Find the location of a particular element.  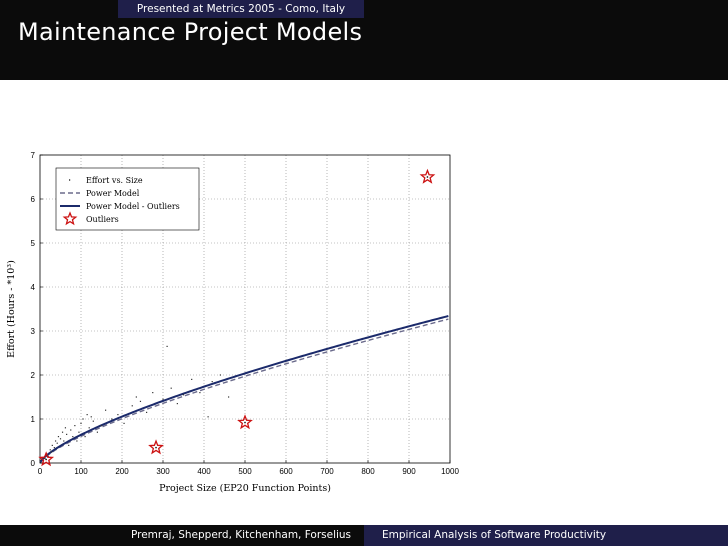

eq-exp: 0.734 is located at coordinates (638, 186).